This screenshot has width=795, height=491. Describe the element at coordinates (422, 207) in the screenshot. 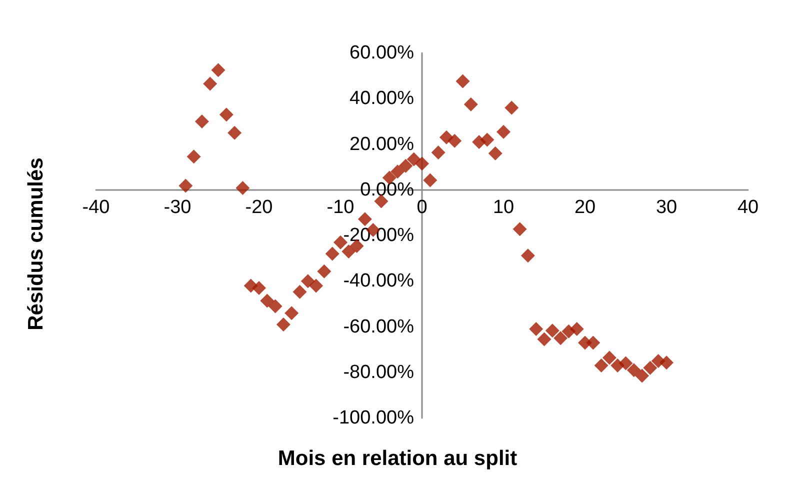

I see `x-tick-label: 0` at that location.